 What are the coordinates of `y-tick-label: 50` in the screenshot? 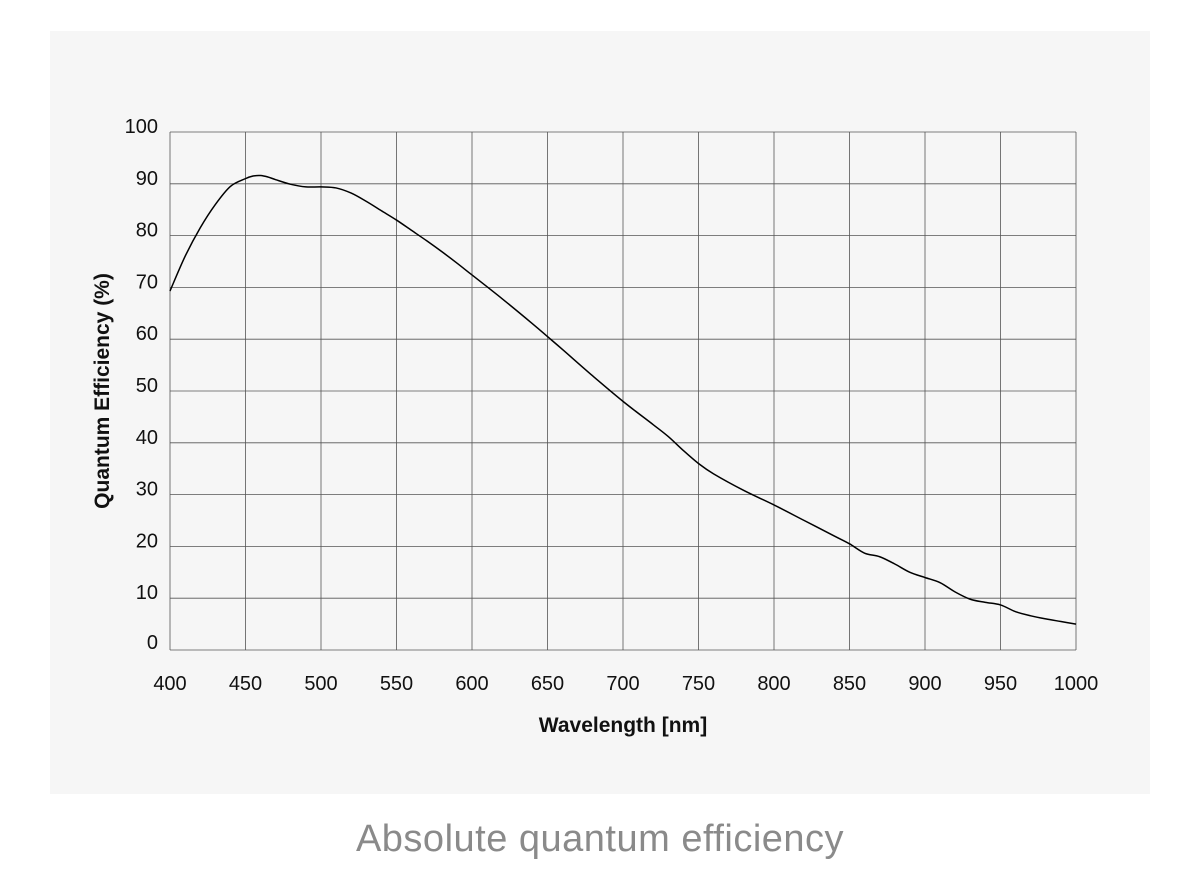 It's located at (147, 386).